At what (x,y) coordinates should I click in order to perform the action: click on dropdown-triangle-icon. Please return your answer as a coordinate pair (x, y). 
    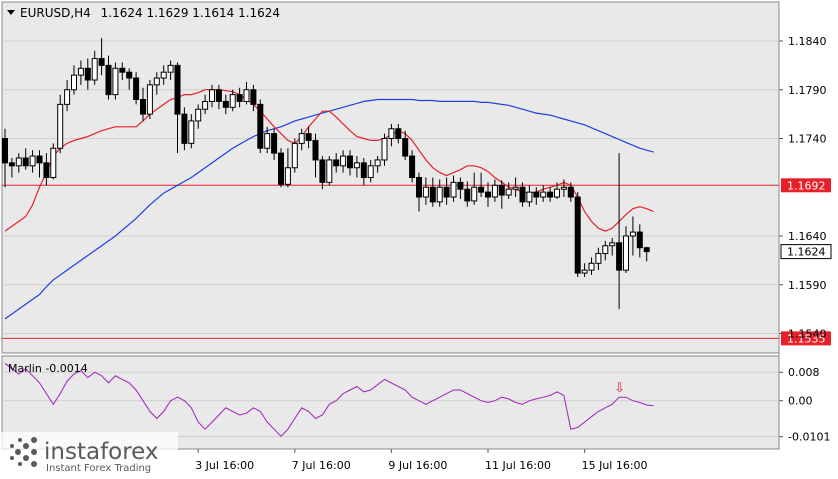
    Looking at the image, I should click on (11, 12).